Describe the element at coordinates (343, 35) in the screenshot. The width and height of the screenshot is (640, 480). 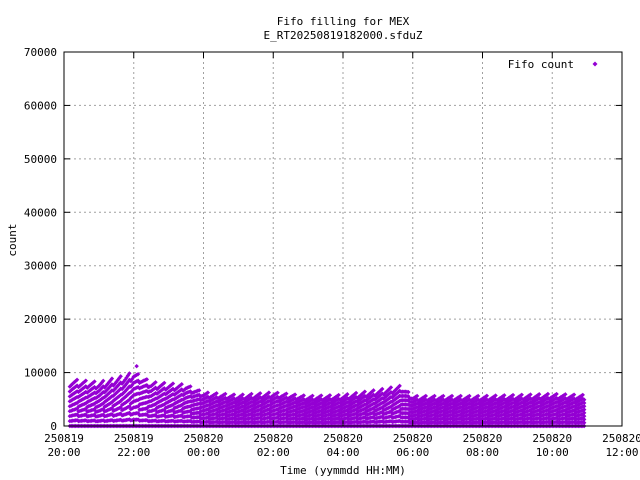
I see `chart-title-line-2: E_RT20250819182000.sfduZ` at that location.